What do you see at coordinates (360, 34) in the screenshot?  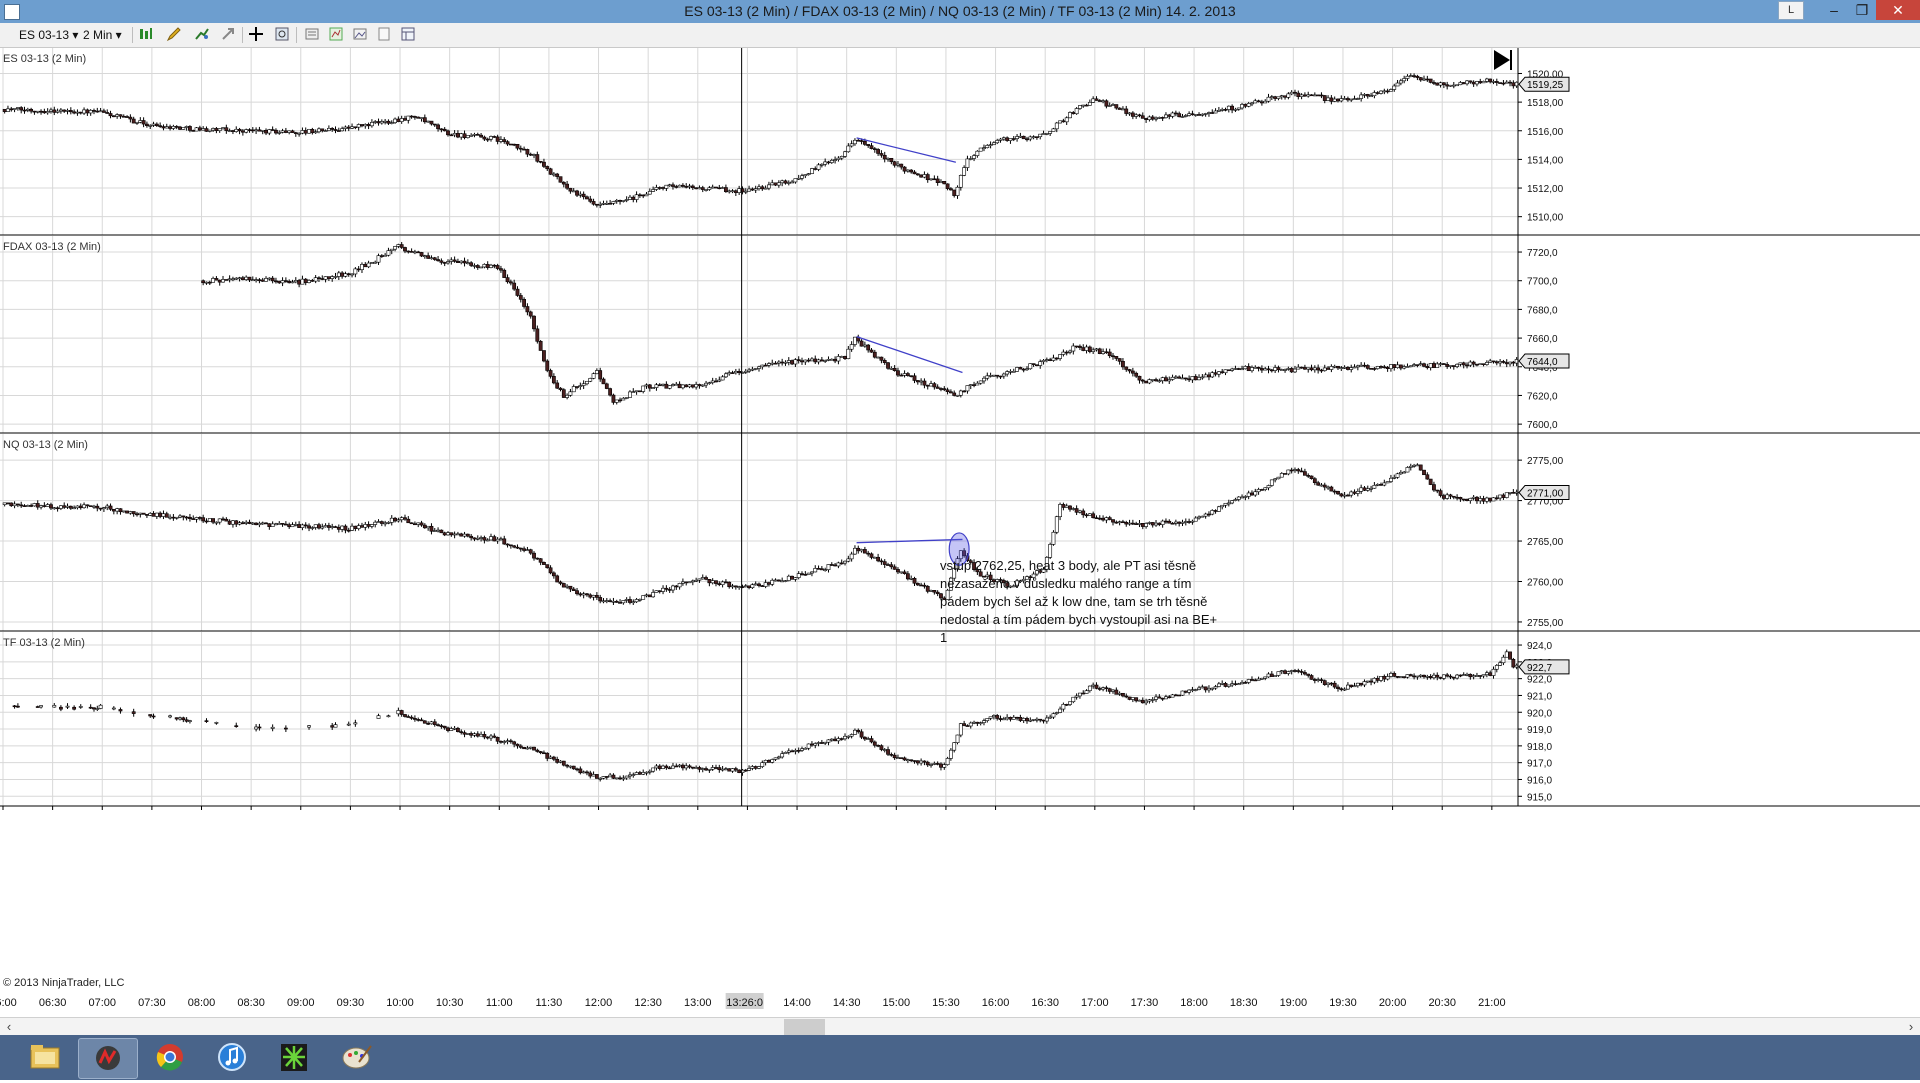 I see `image-icon` at bounding box center [360, 34].